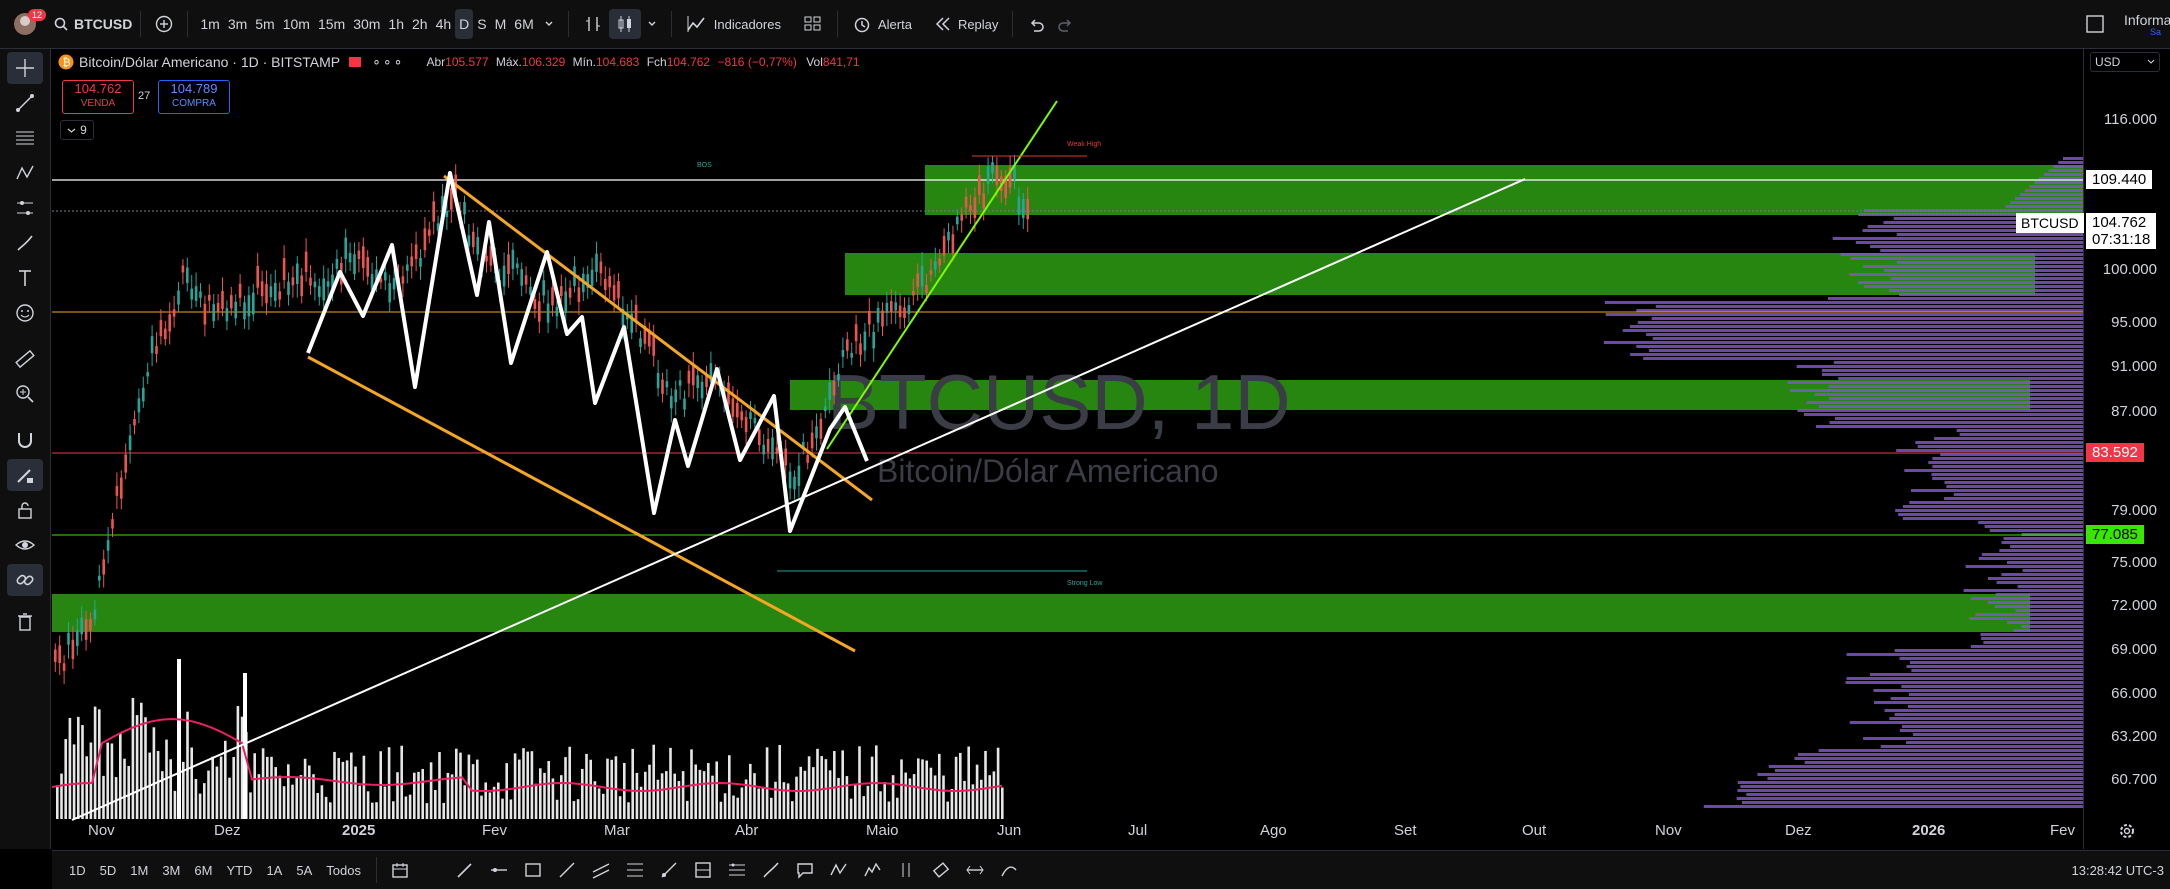 The image size is (2170, 889). Describe the element at coordinates (274, 870) in the screenshot. I see `range-1a: 1A` at that location.